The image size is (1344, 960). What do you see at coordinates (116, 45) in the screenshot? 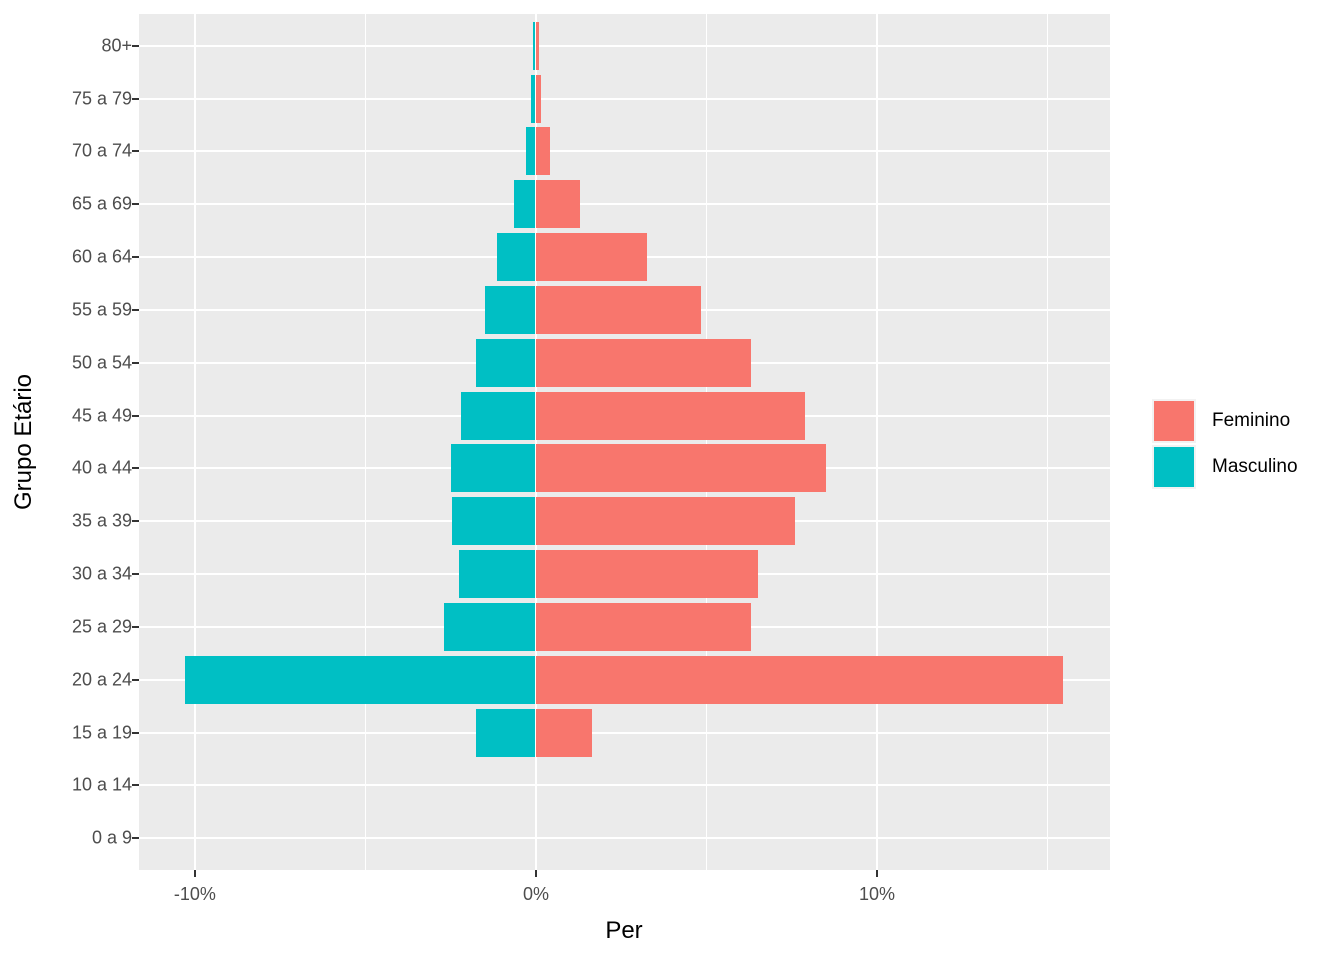
I see `y-tick-label: 80+` at bounding box center [116, 45].